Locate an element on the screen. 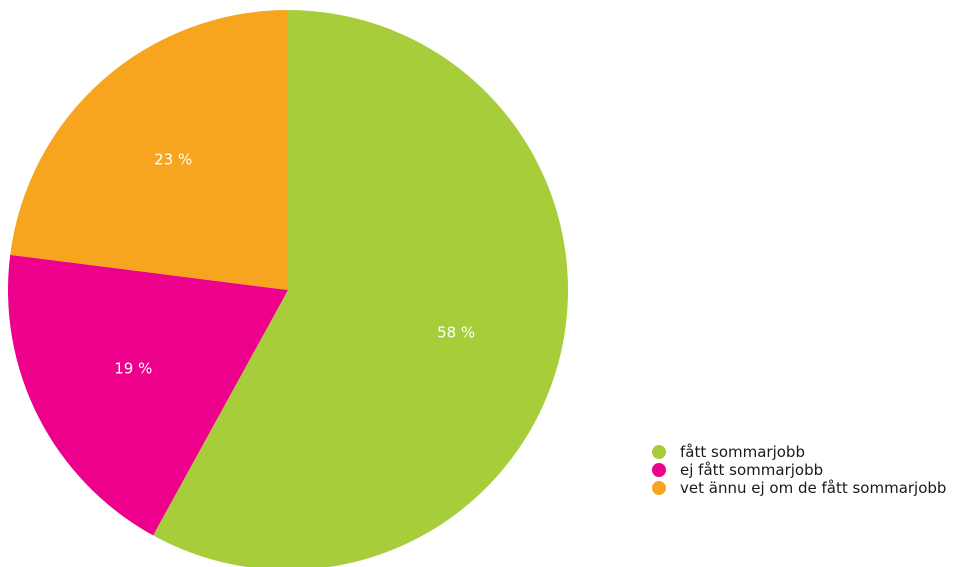 This screenshot has height=567, width=980. legend-item-ej-fatt-sommarjobb: ej fått sommarjobb is located at coordinates (799, 470).